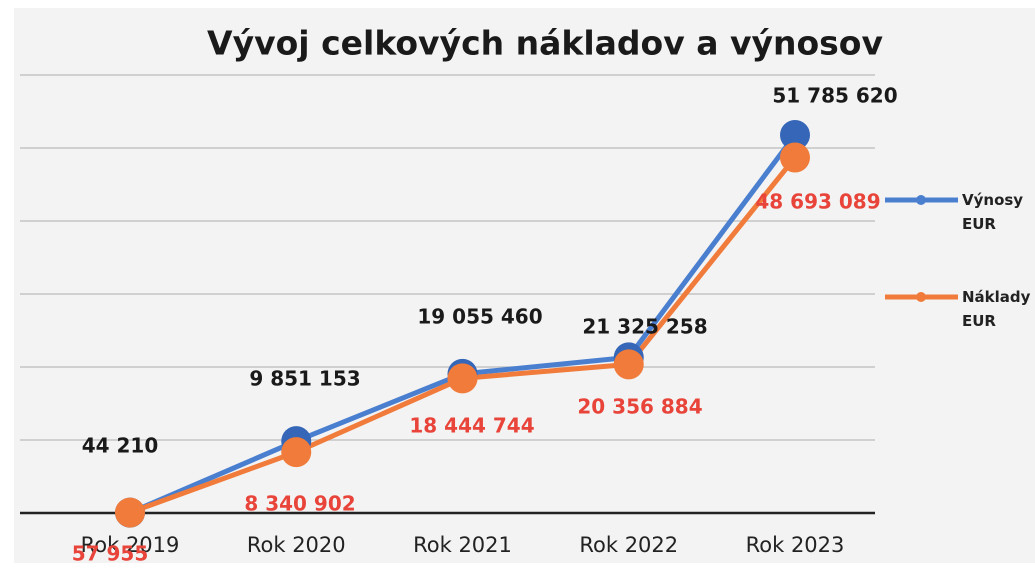 The width and height of the screenshot is (1035, 569). I want to click on legend-label: Výnosy EUR, so click(992, 212).